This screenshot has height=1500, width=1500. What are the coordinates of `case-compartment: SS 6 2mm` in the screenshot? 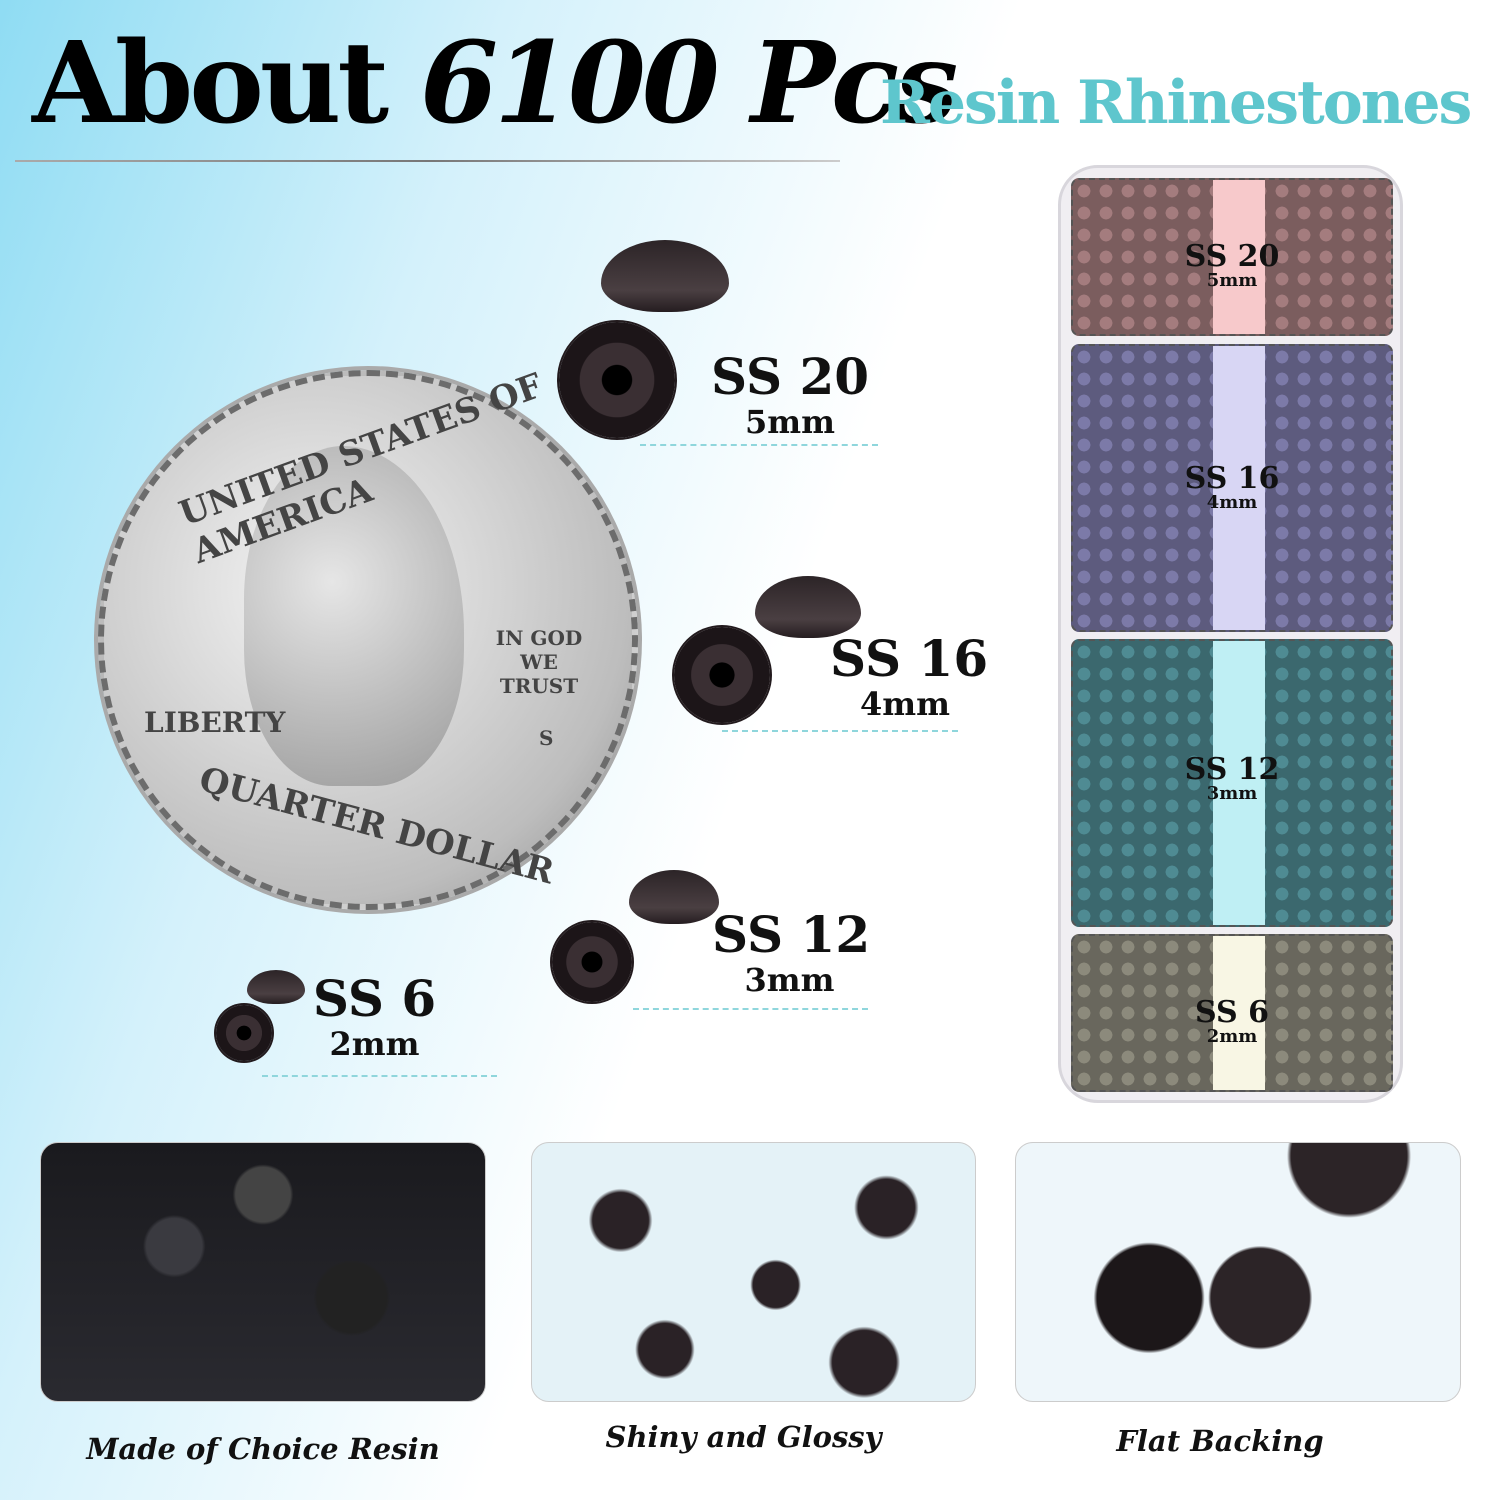 It's located at (1232, 1013).